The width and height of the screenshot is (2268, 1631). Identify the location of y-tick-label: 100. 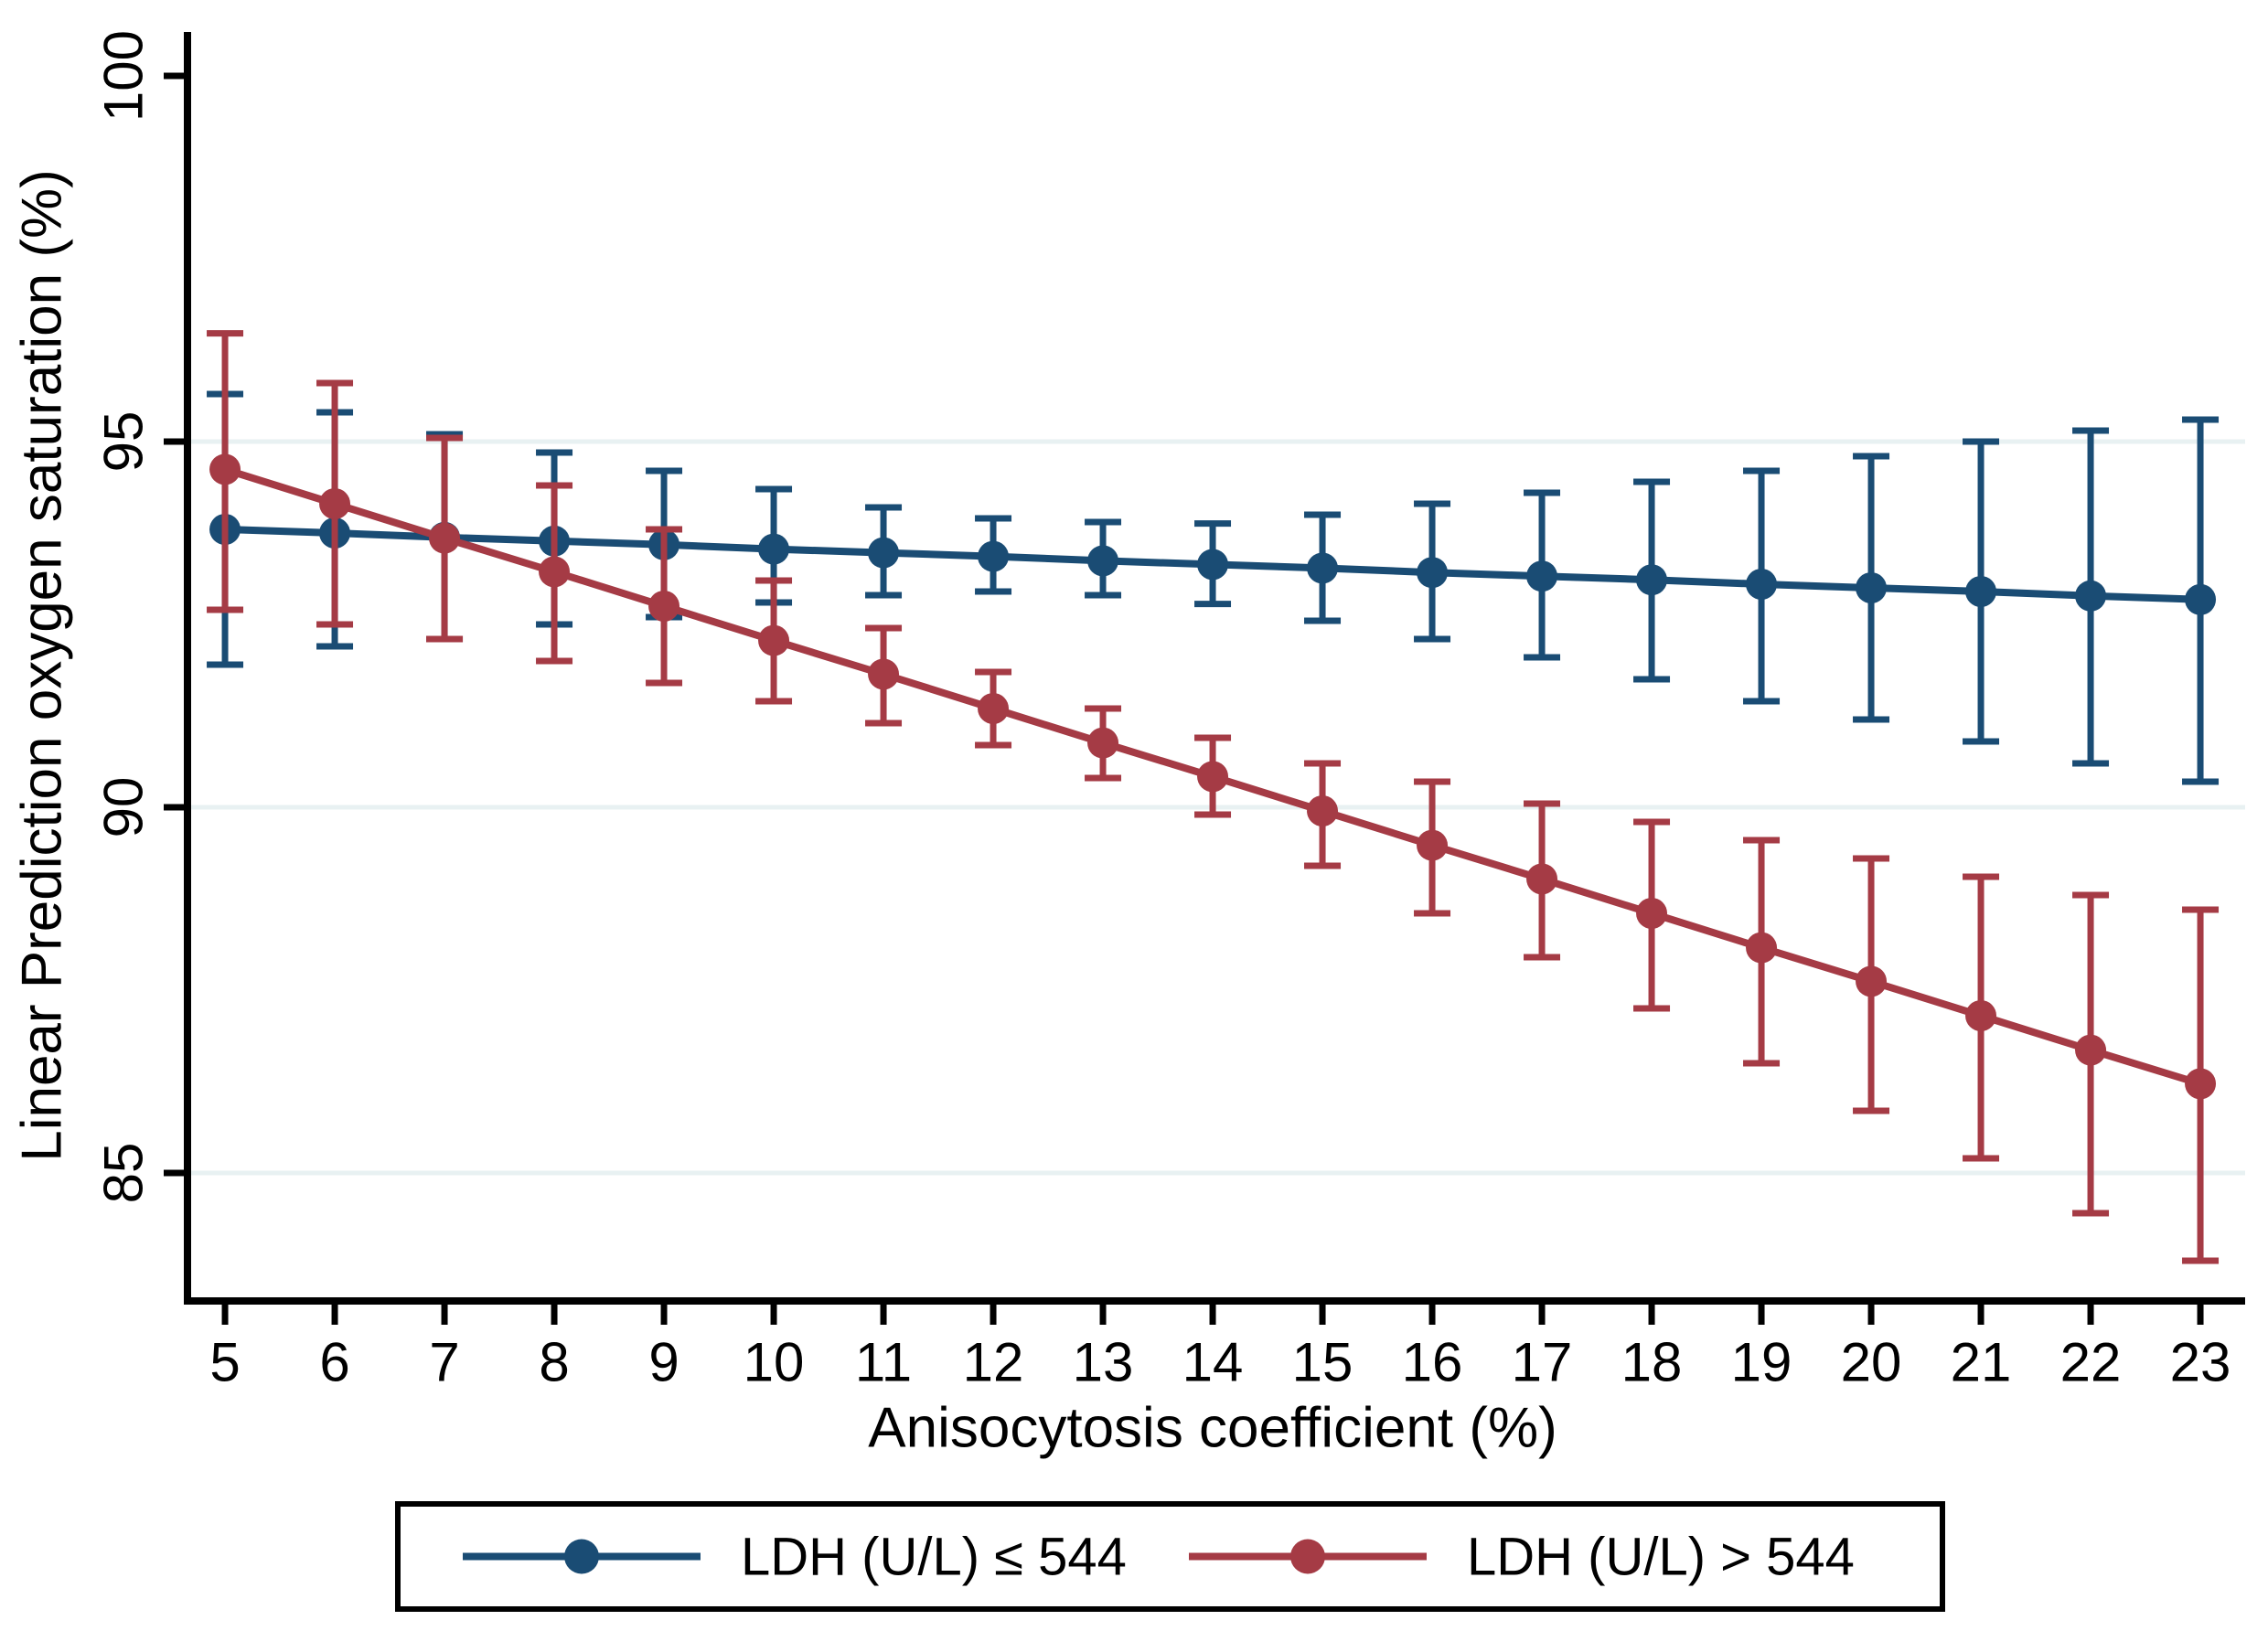
(124, 76).